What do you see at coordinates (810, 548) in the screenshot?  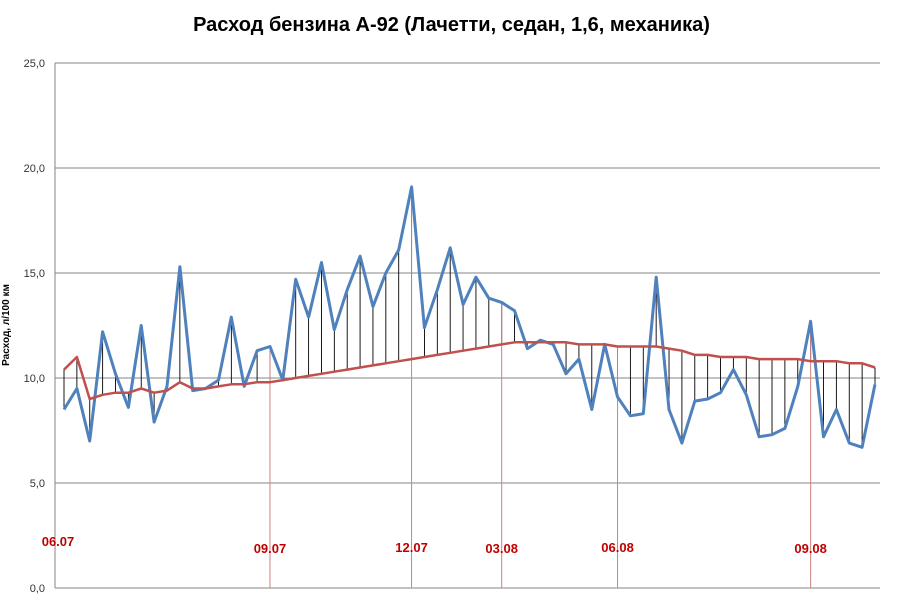 I see `date-label: 09.08` at bounding box center [810, 548].